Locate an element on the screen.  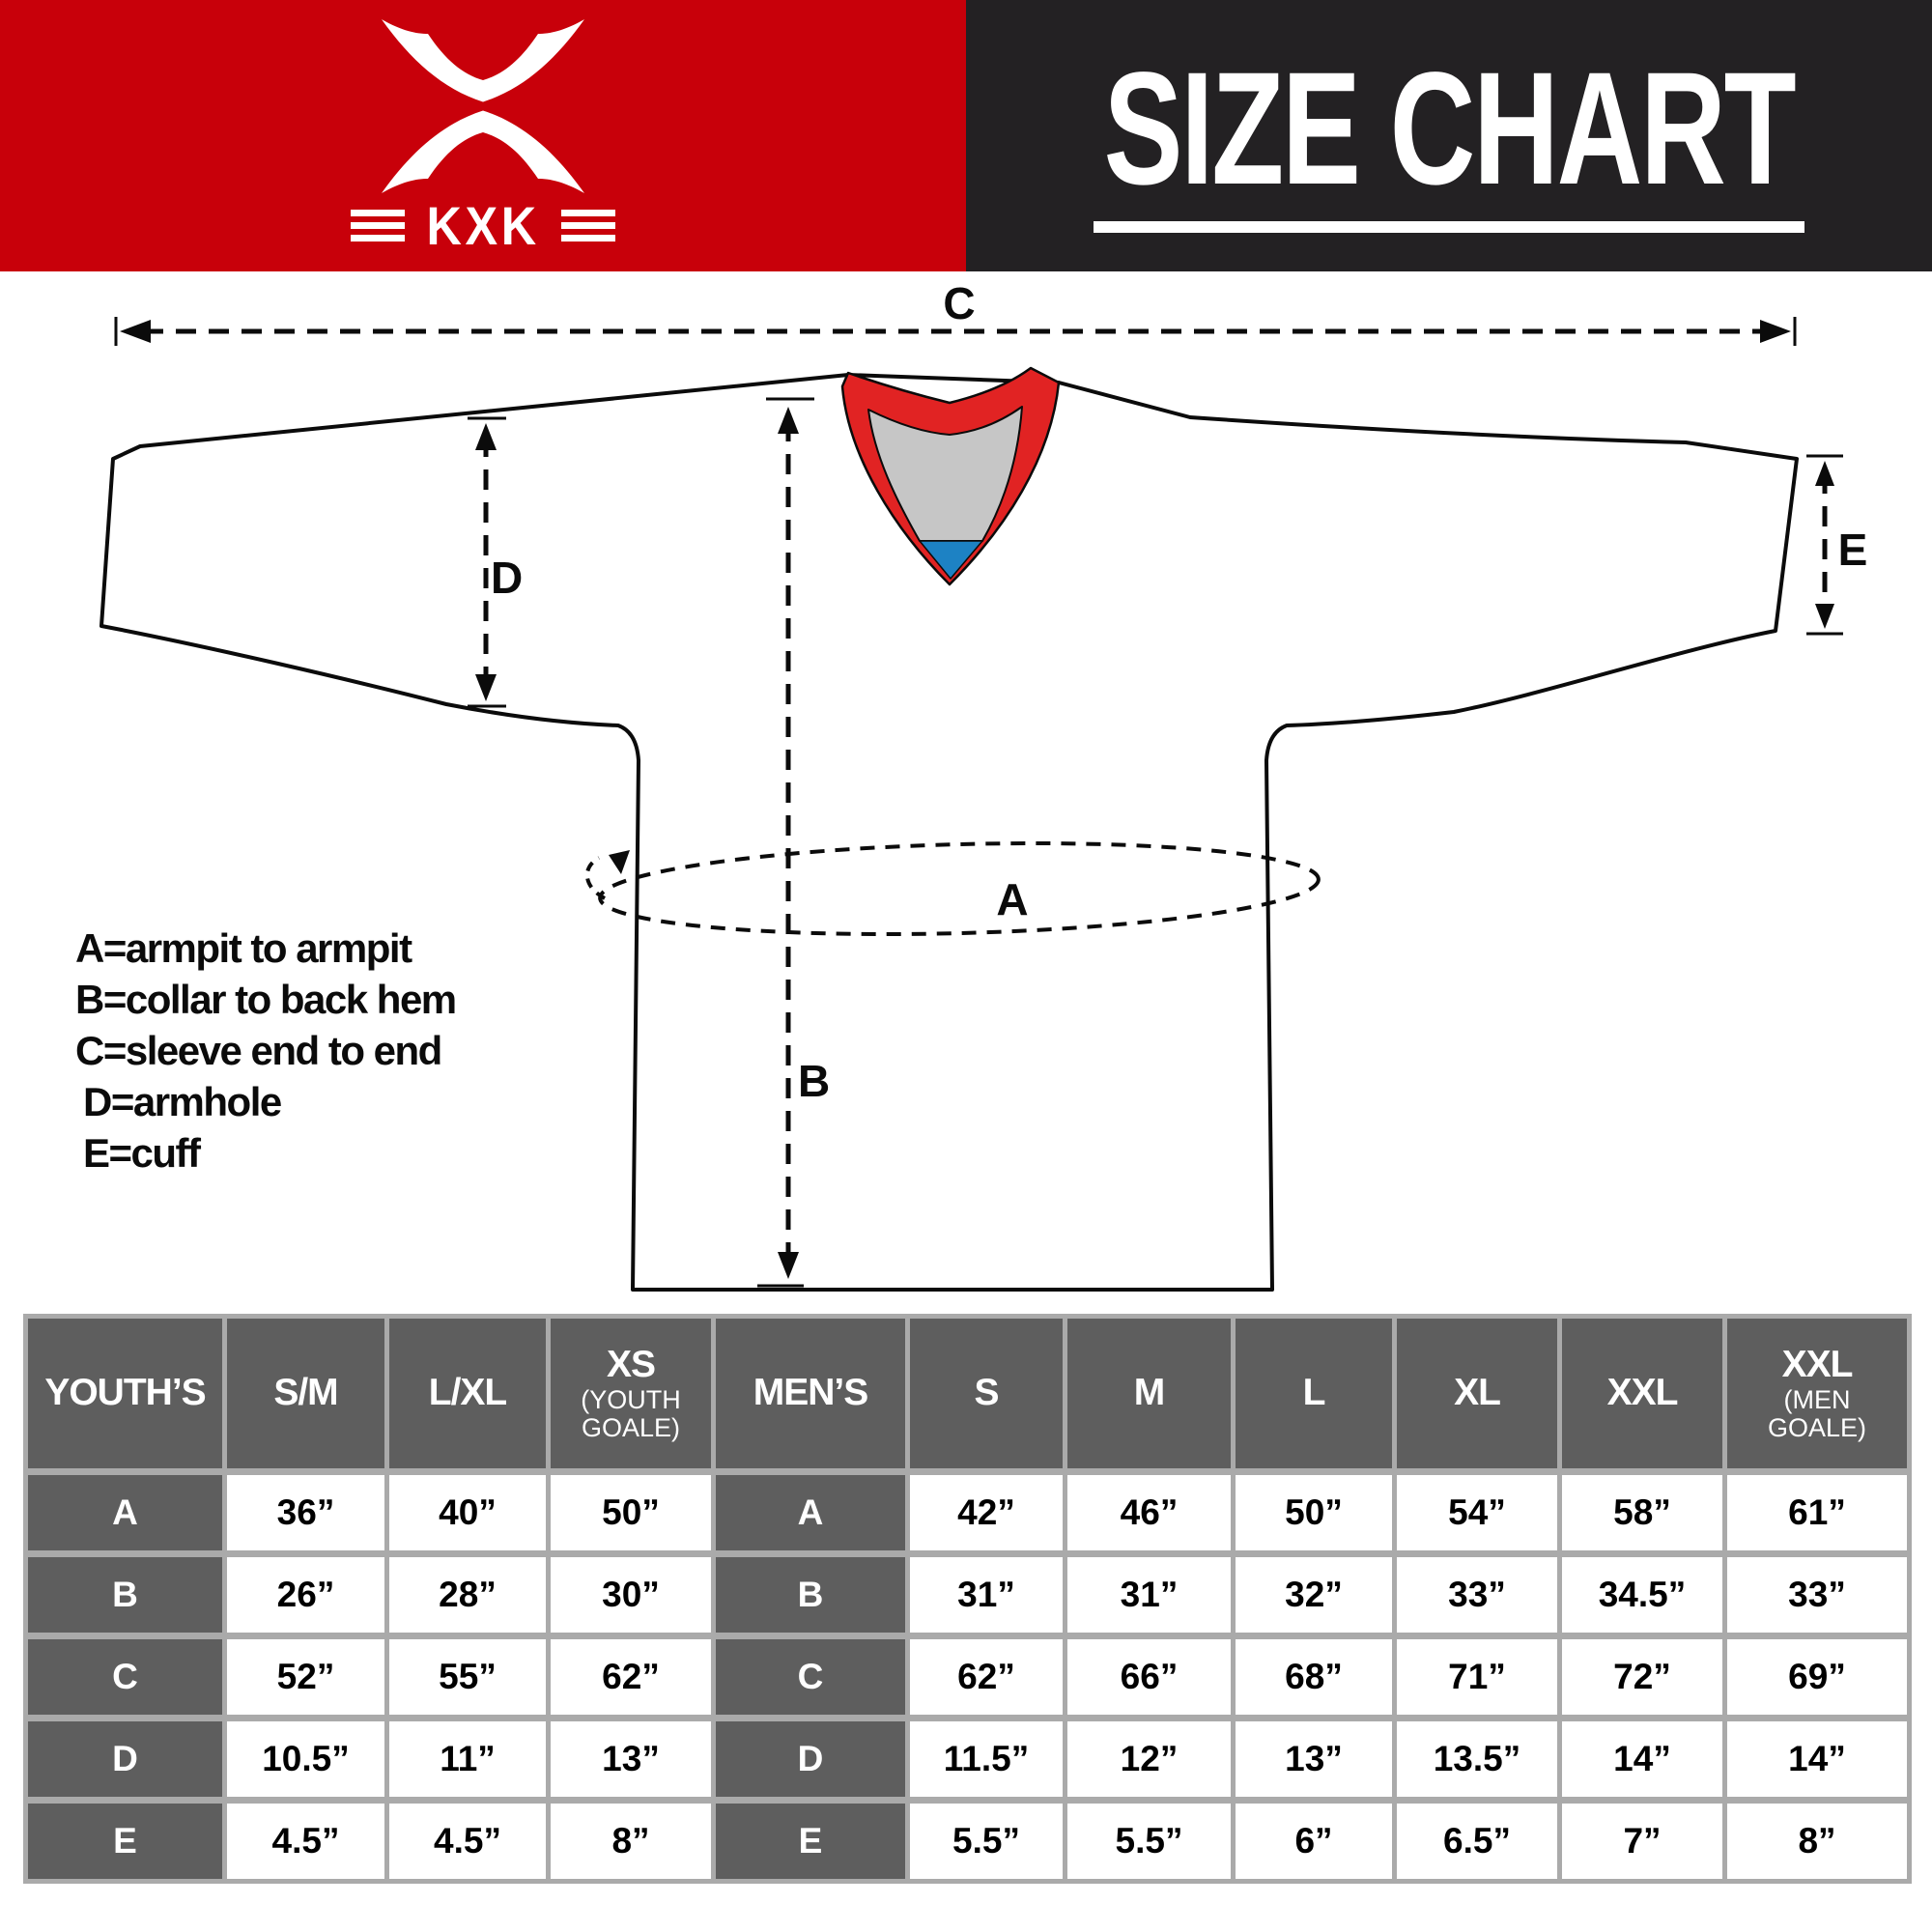
table-cell: 12” is located at coordinates (1149, 1759).